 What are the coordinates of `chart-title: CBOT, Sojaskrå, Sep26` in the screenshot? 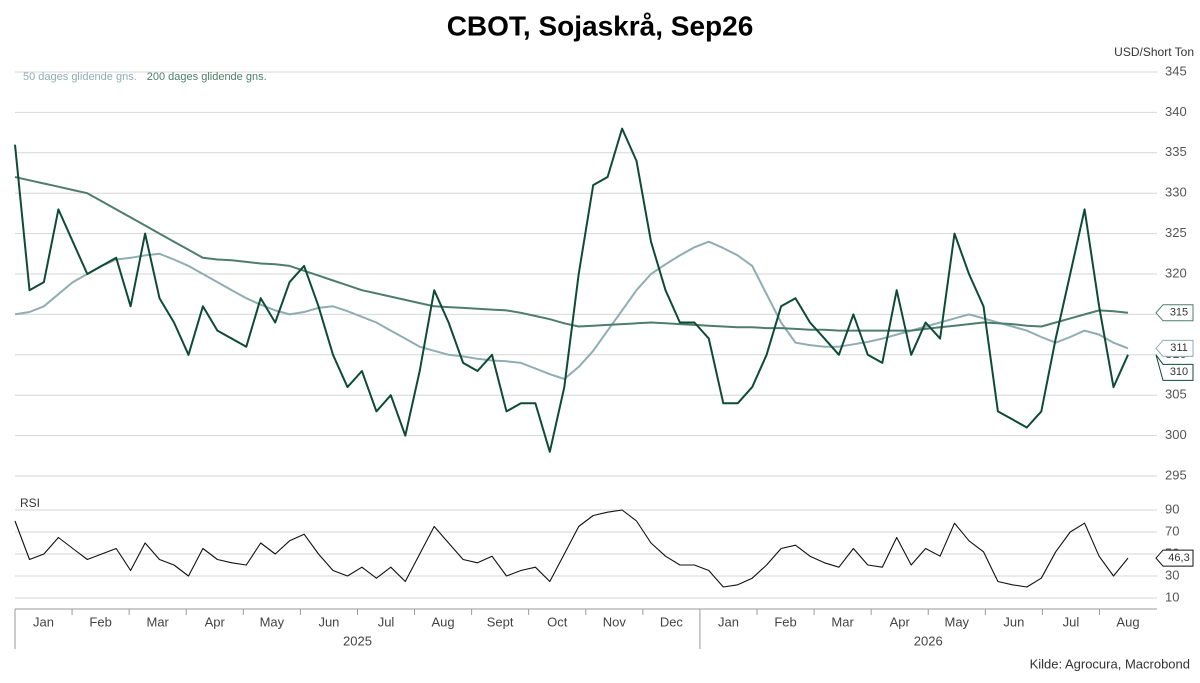 It's located at (600, 25).